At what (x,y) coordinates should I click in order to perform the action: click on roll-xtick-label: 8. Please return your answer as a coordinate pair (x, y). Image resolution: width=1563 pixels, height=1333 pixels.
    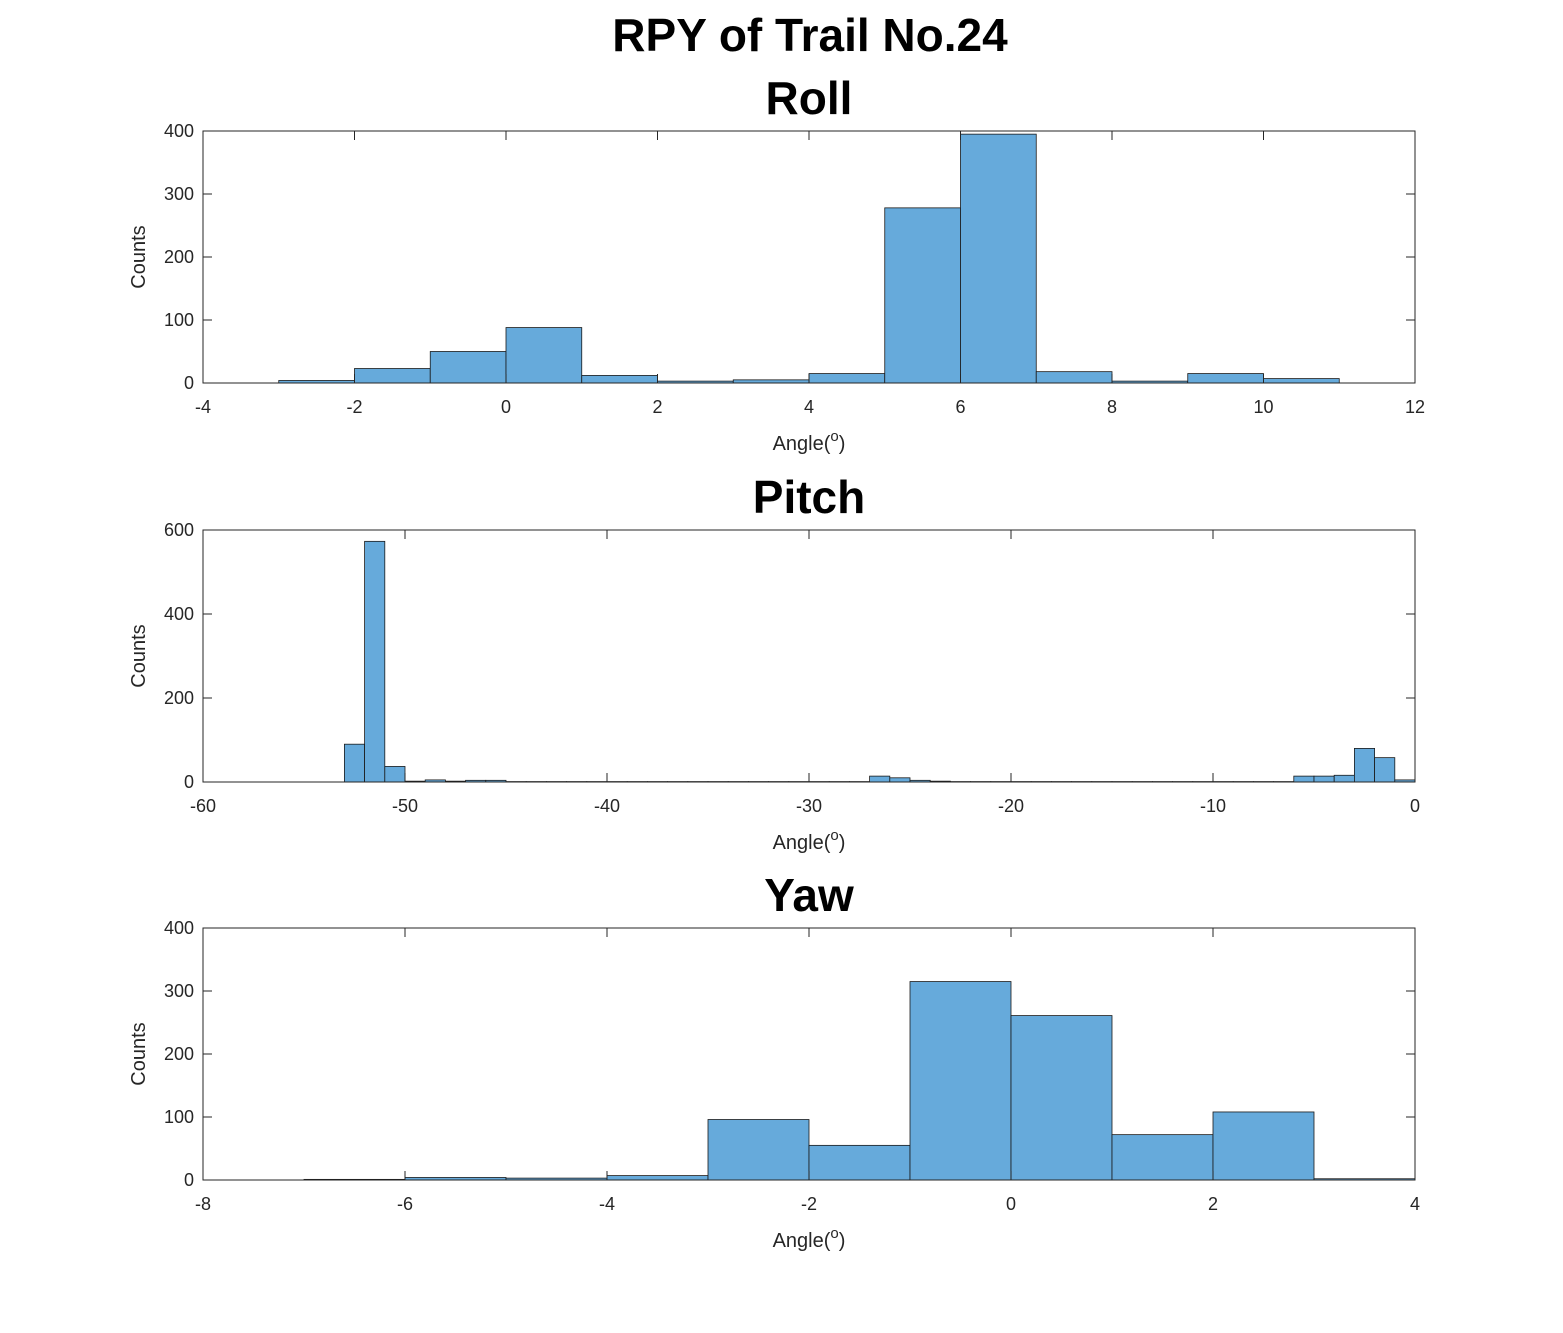
    Looking at the image, I should click on (1112, 407).